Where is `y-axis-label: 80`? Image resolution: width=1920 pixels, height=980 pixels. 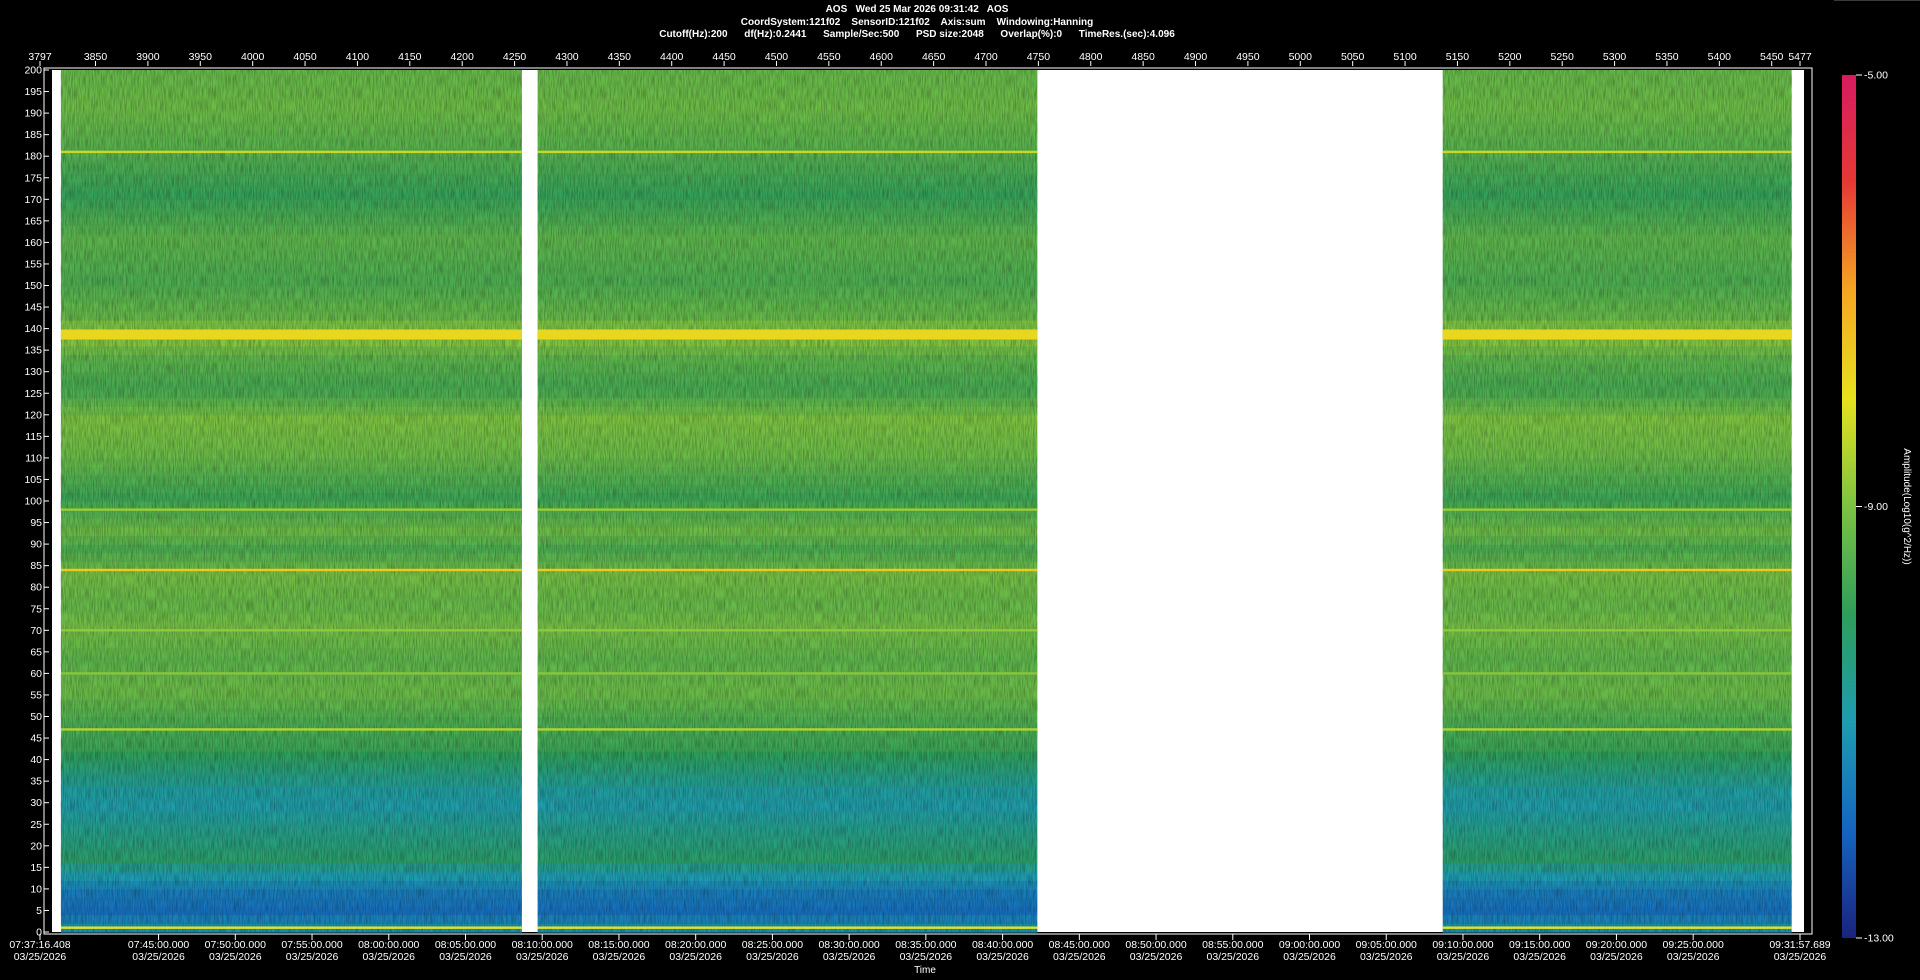
y-axis-label: 80 is located at coordinates (36, 588).